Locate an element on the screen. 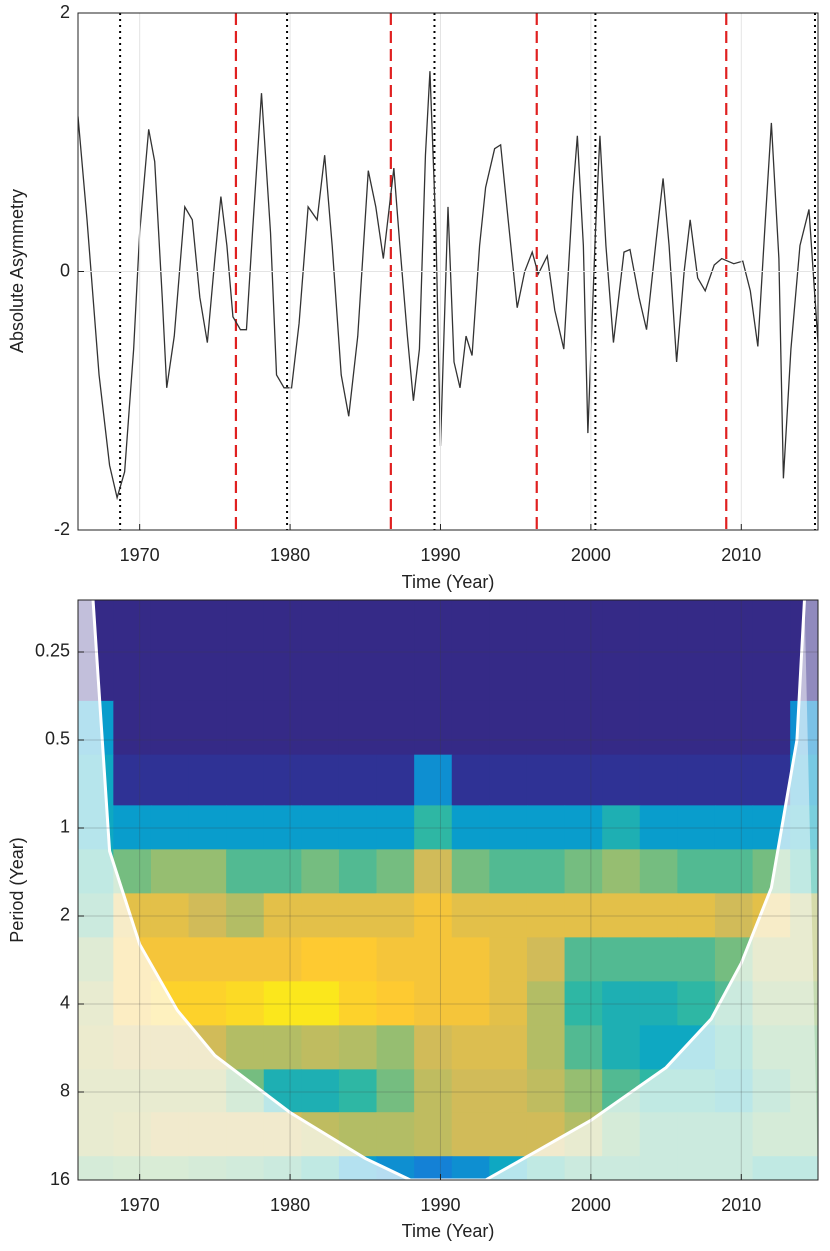 Image resolution: width=830 pixels, height=1251 pixels. y-axis-label: Absolute Asymmetry is located at coordinates (17, 271).